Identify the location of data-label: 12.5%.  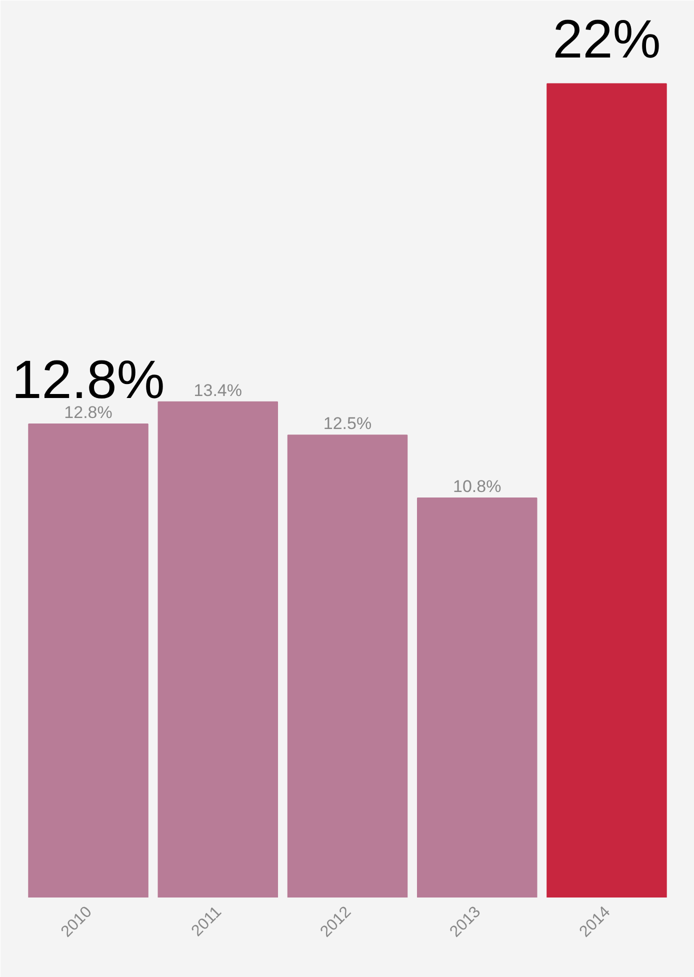
(347, 424).